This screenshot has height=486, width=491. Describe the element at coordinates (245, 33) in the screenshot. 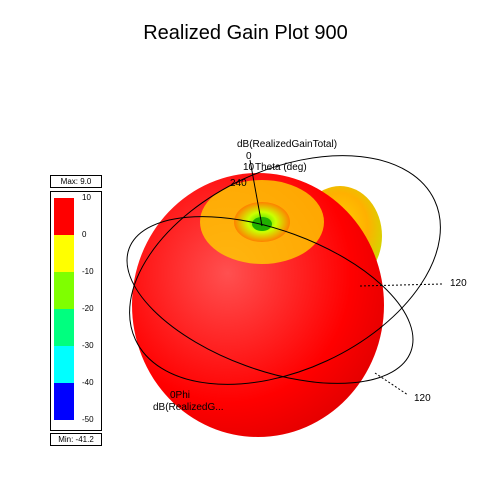

I see `chart-title: Realized Gain Plot 900` at that location.